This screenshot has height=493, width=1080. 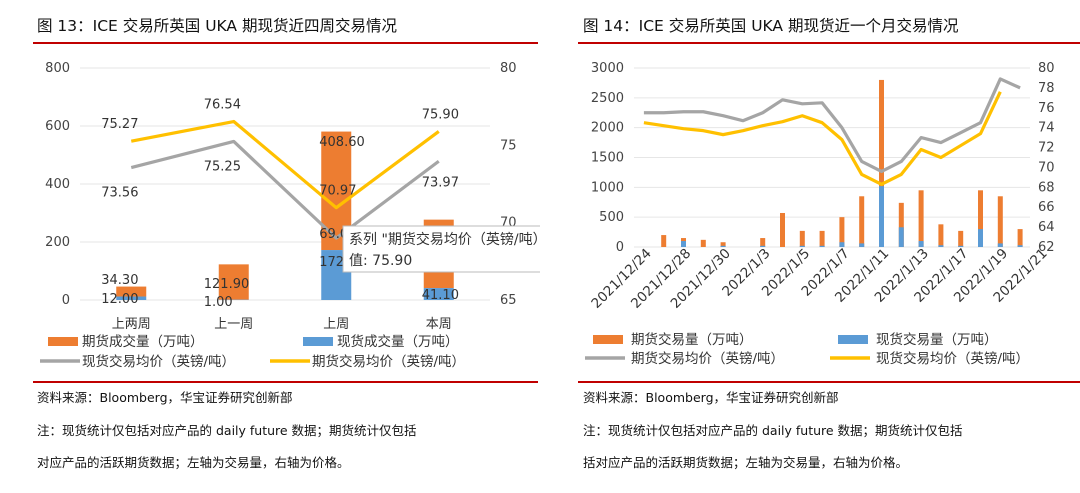 What do you see at coordinates (66, 300) in the screenshot?
I see `left-axis-tick: 0` at bounding box center [66, 300].